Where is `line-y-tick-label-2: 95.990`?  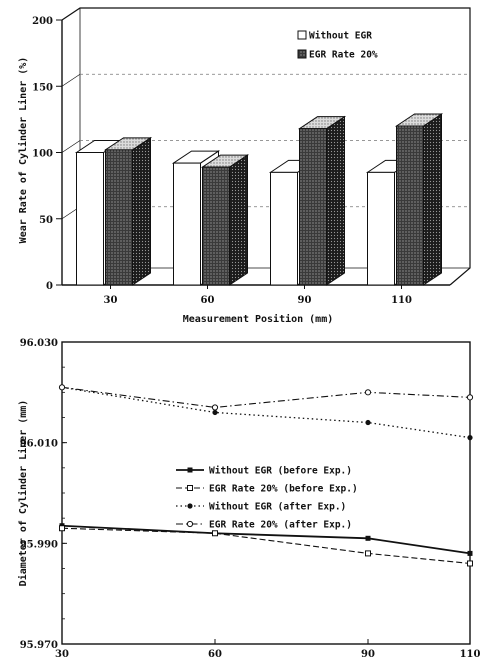 line-y-tick-label-2: 95.990 is located at coordinates (39, 544).